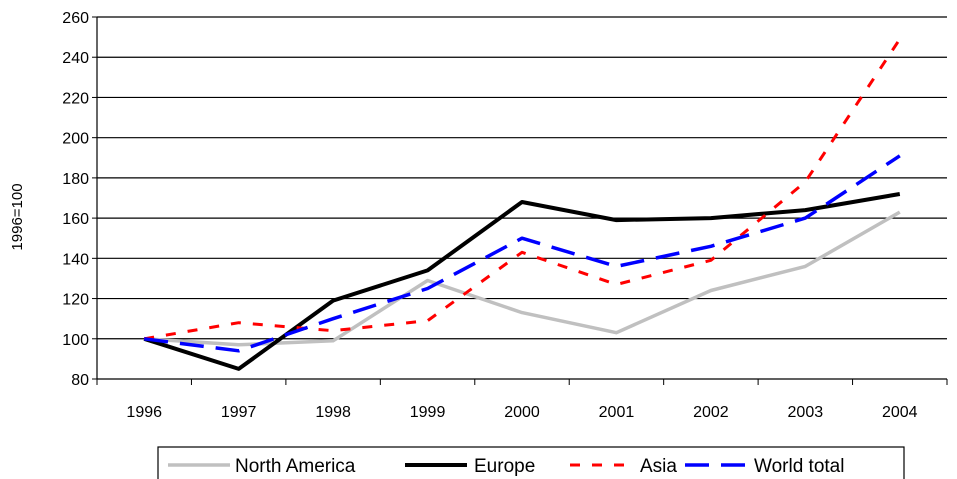 The height and width of the screenshot is (479, 957). Describe the element at coordinates (75, 58) in the screenshot. I see `y-tick-label-240: 240` at that location.